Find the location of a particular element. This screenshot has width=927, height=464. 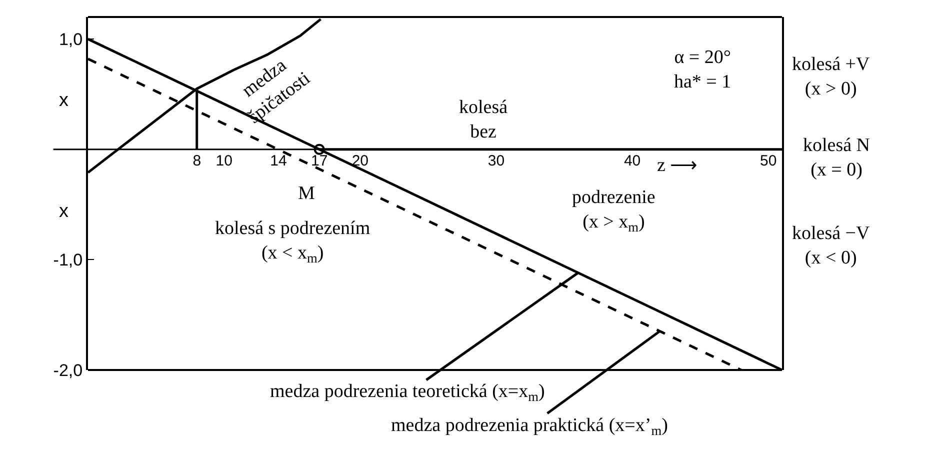

annotation: kolesá s podrezením (x < x$_{m}$) is located at coordinates (292, 242).